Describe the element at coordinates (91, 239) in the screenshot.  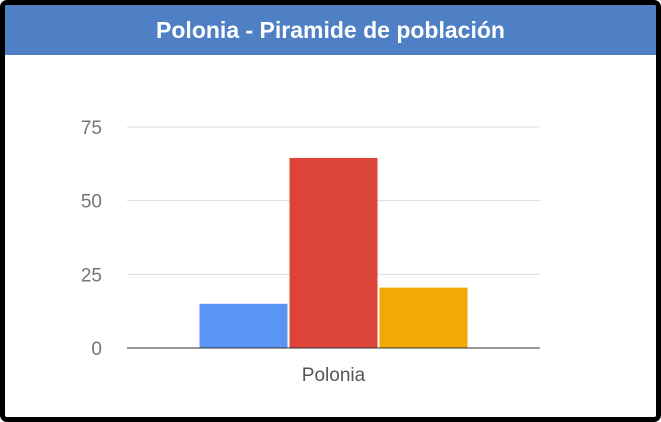
I see `y-axis-tick-labels: 0 25 50 75` at that location.